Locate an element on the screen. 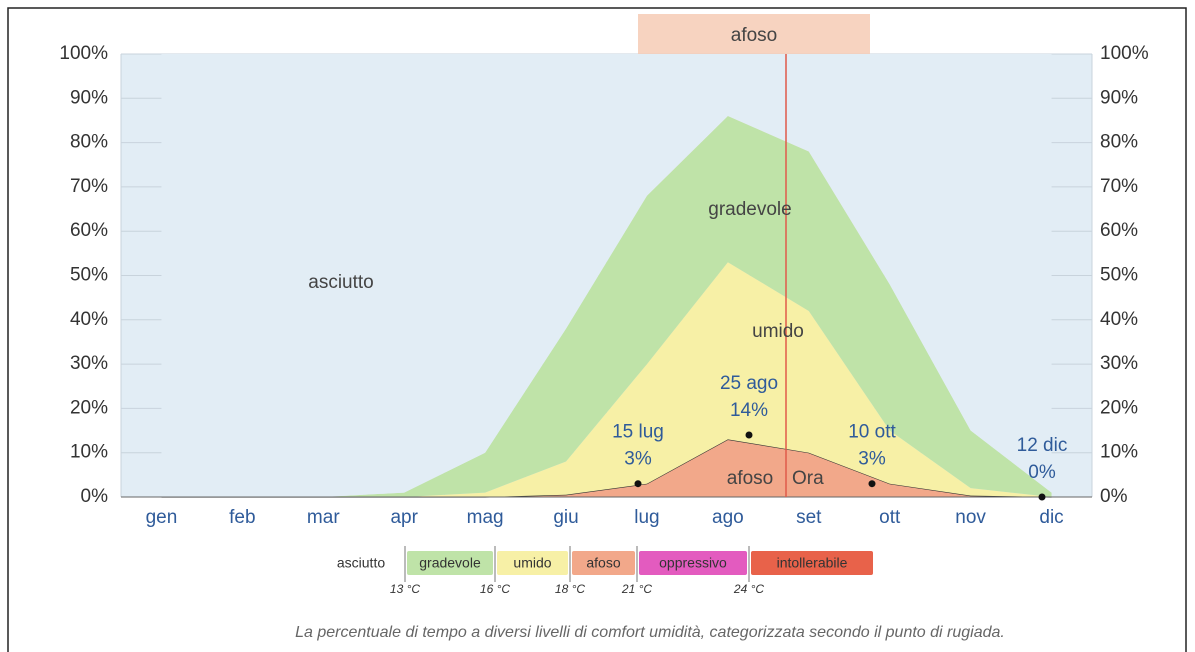 Image resolution: width=1195 pixels, height=652 pixels. threshold-label: 16 °C is located at coordinates (495, 589).